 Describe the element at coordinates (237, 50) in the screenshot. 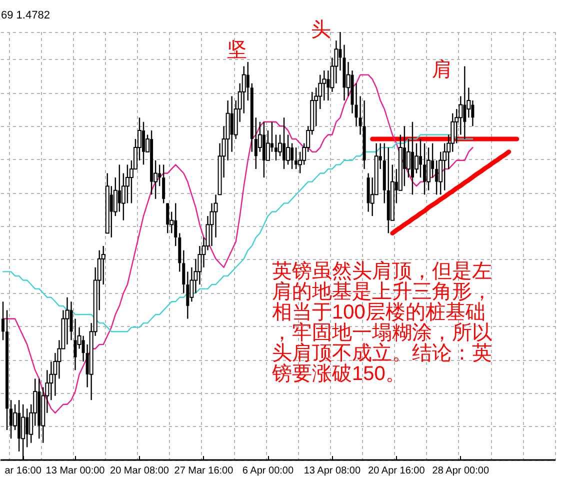

I see `annotation: 坚` at that location.